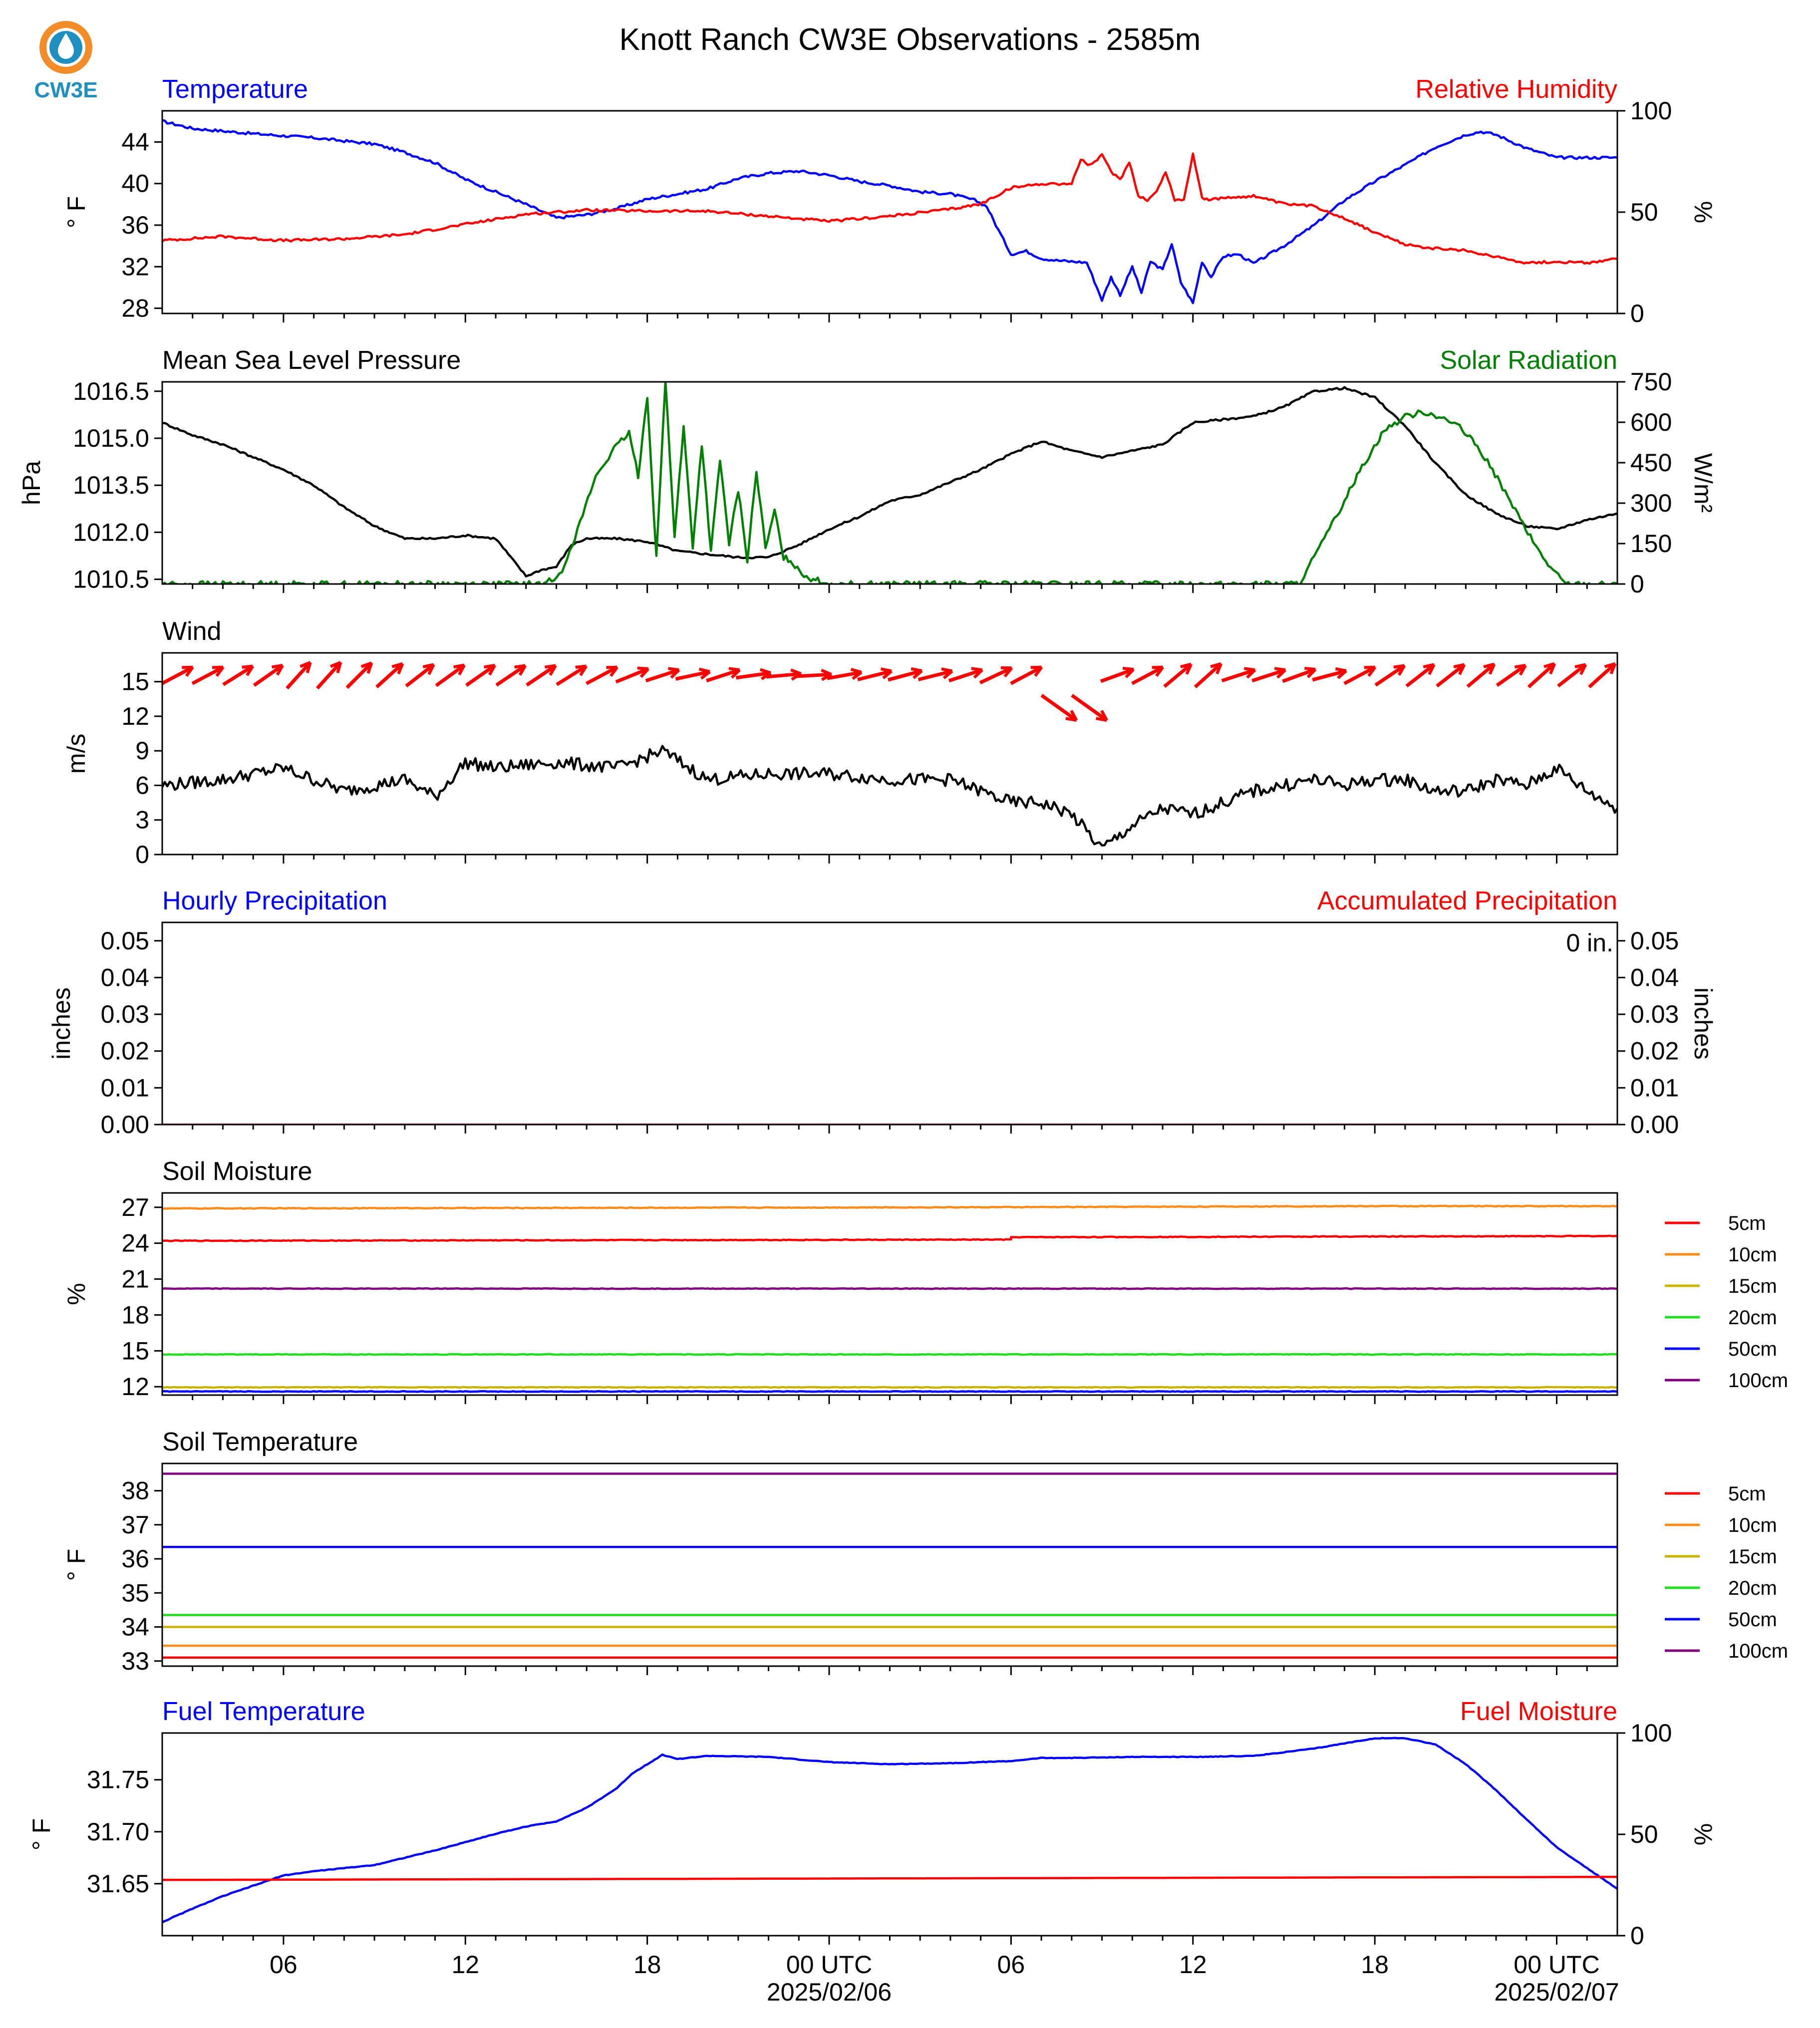 This screenshot has height=2028, width=1820. Describe the element at coordinates (311, 360) in the screenshot. I see `panel-title-left: Mean Sea Level Pressure` at that location.